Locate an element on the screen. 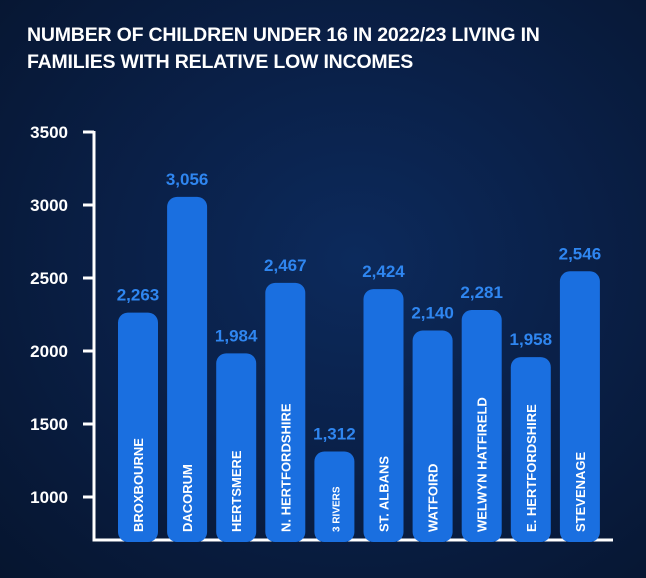 This screenshot has width=646, height=578. category-label: 3 RIVERS is located at coordinates (336, 509).